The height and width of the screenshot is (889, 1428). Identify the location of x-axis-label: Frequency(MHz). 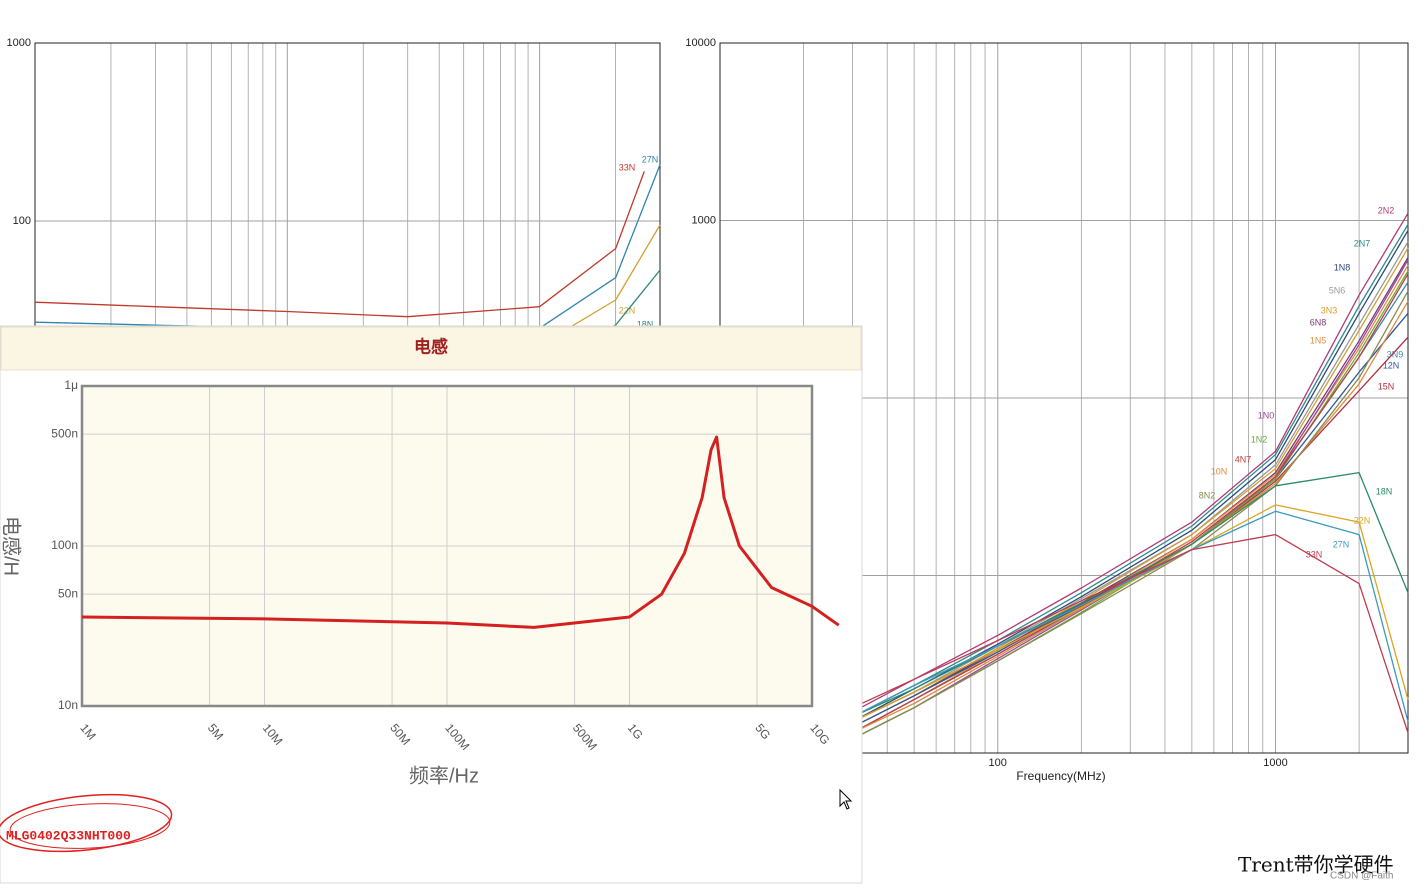
(1060, 776).